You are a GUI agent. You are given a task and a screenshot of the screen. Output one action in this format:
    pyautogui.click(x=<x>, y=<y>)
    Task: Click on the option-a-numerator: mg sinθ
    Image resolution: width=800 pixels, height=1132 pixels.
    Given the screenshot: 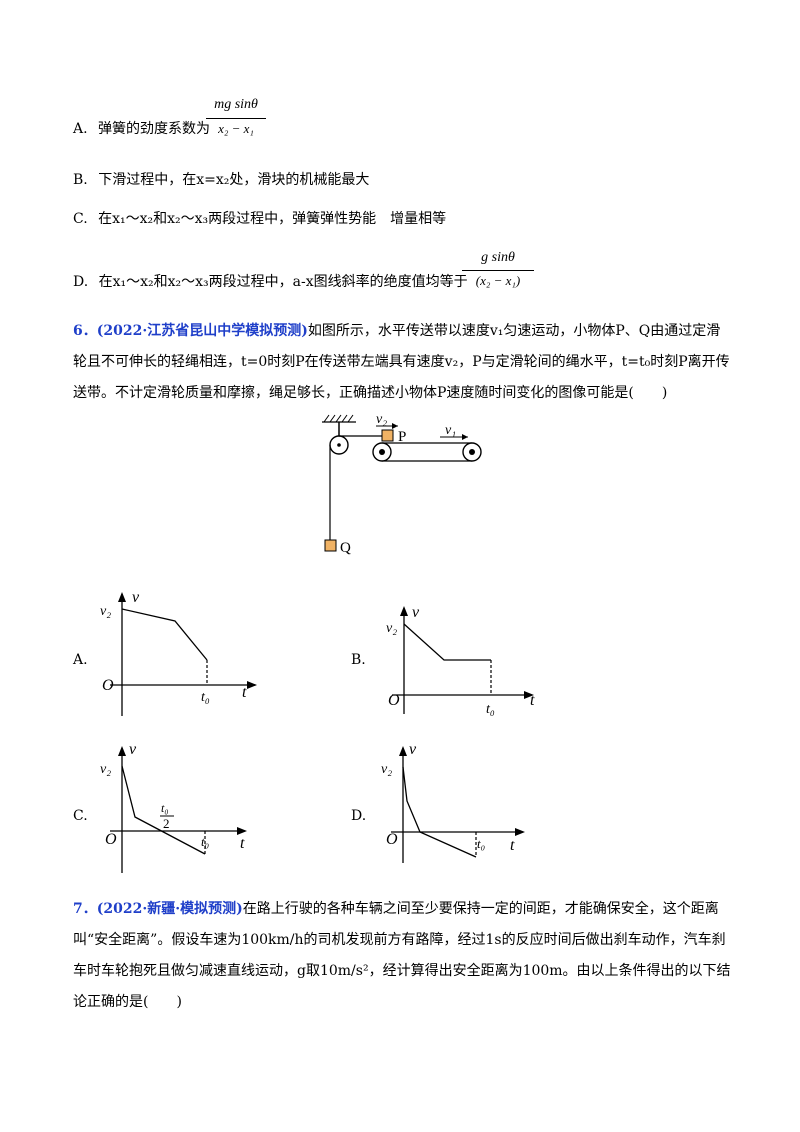 What is the action you would take?
    pyautogui.click(x=236, y=104)
    